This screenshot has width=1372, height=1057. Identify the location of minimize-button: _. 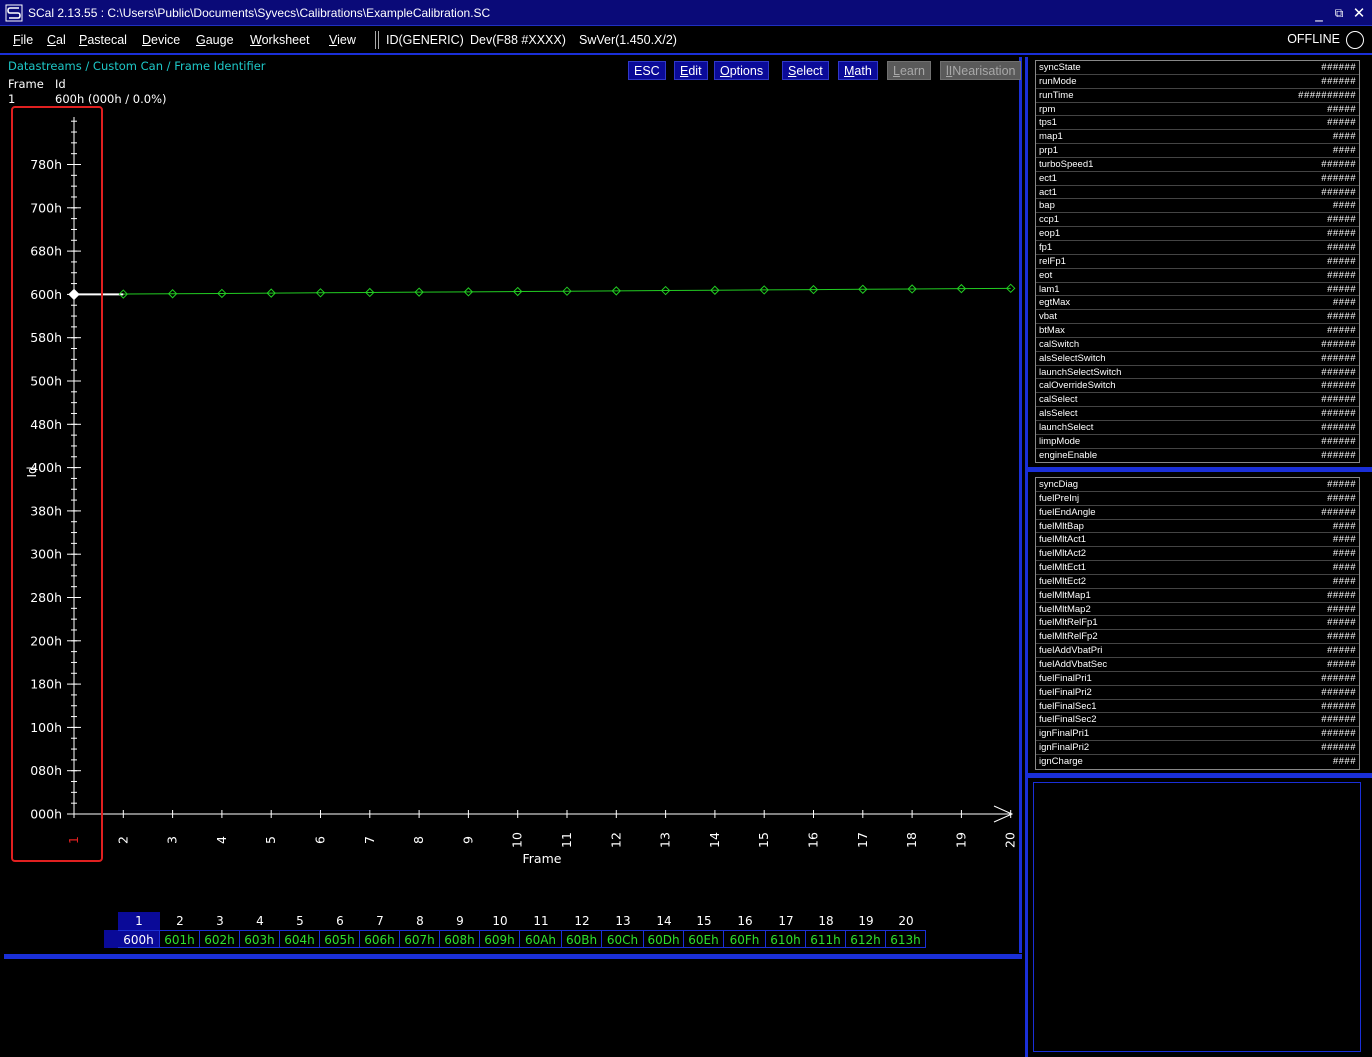
(1319, 13).